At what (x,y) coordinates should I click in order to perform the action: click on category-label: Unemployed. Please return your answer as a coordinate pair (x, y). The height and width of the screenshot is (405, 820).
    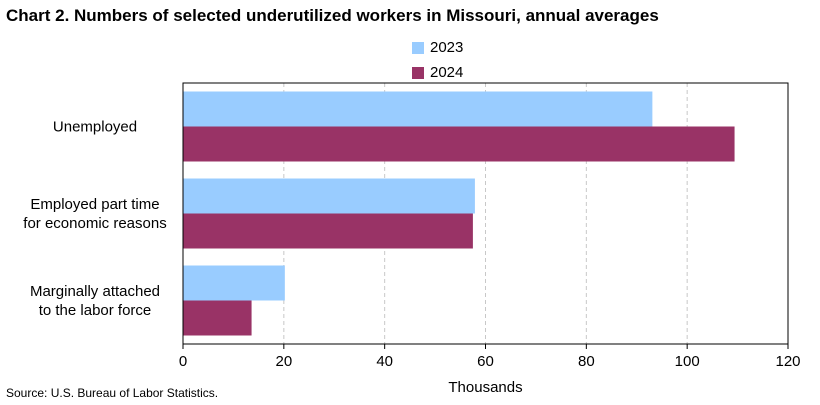
    Looking at the image, I should click on (95, 127).